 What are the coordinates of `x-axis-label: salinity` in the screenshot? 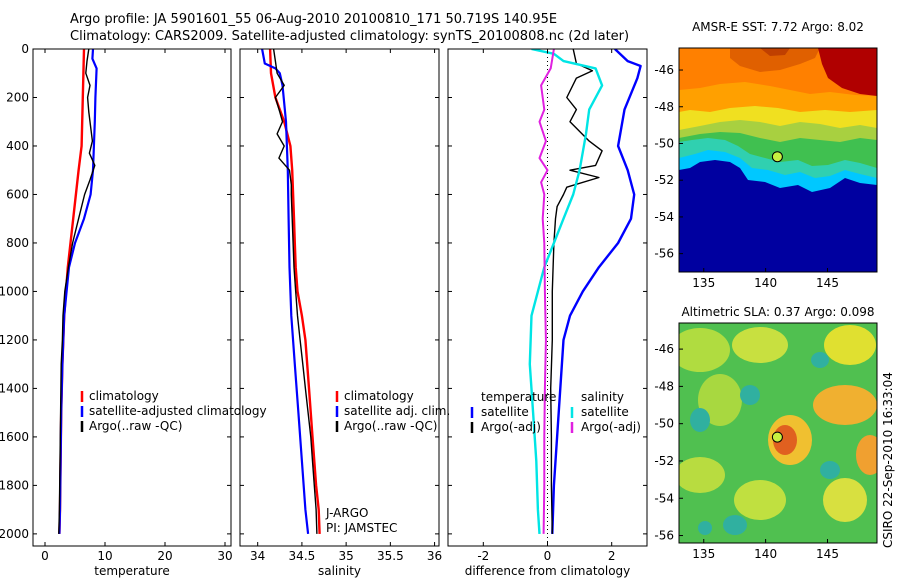 It's located at (339, 571).